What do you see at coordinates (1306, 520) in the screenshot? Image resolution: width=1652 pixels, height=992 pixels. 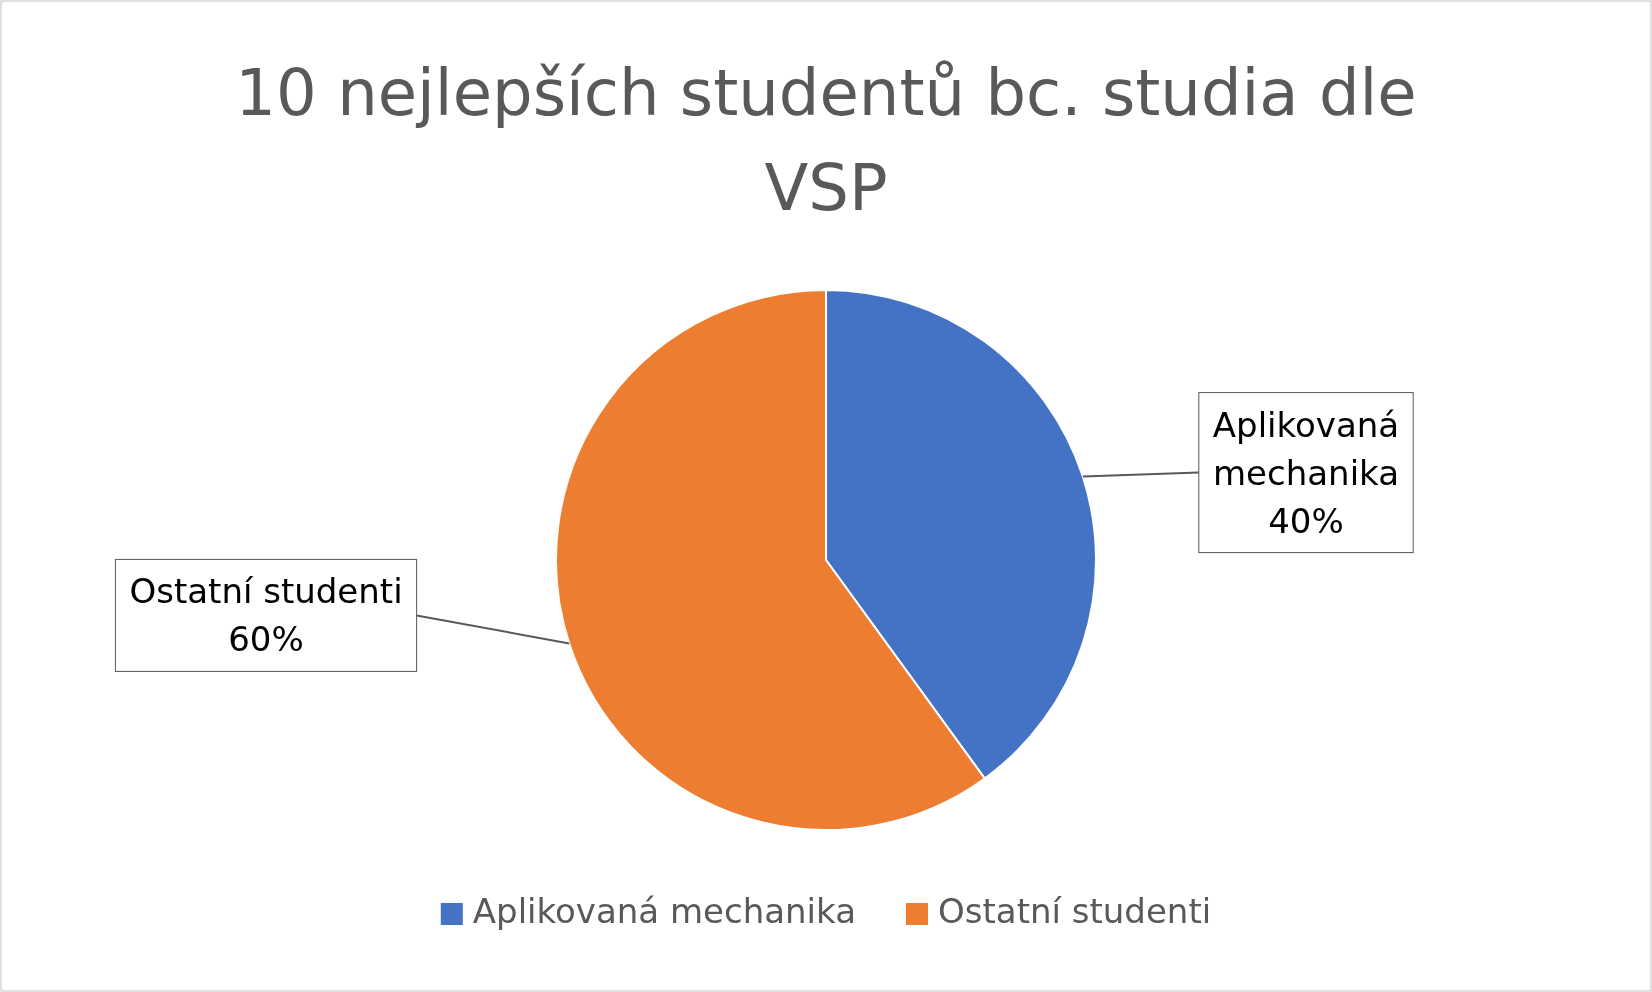 I see `data-label: 40%` at bounding box center [1306, 520].